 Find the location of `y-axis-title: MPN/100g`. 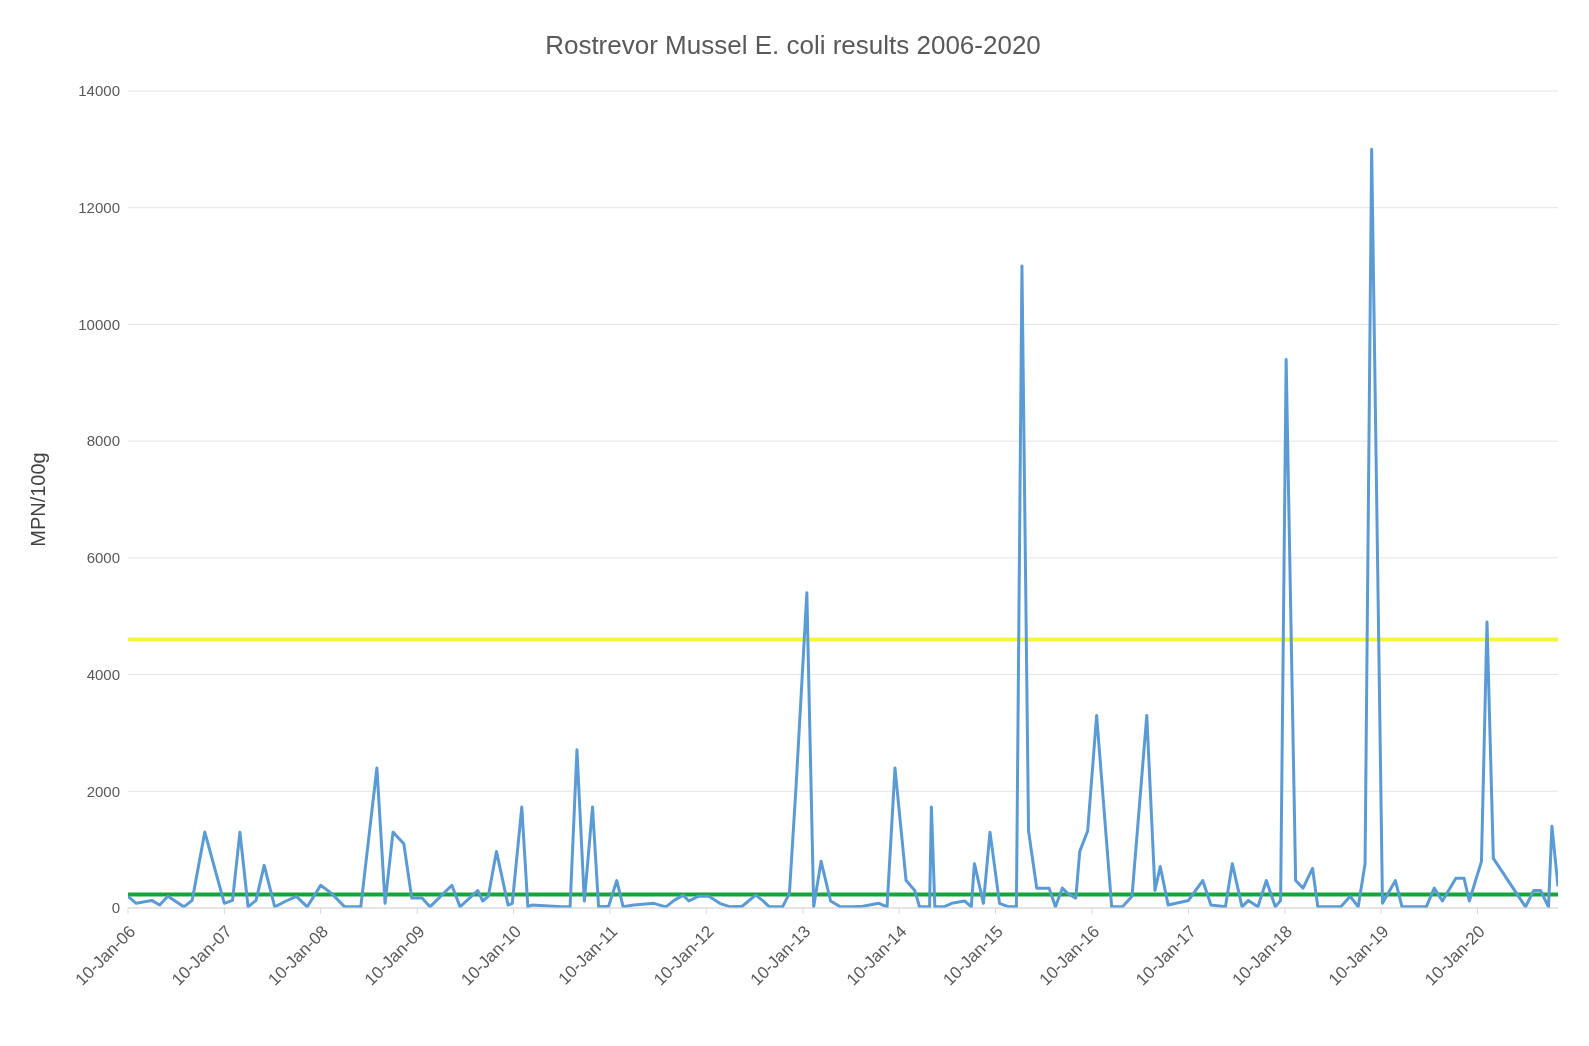

y-axis-title: MPN/100g is located at coordinates (38, 499).